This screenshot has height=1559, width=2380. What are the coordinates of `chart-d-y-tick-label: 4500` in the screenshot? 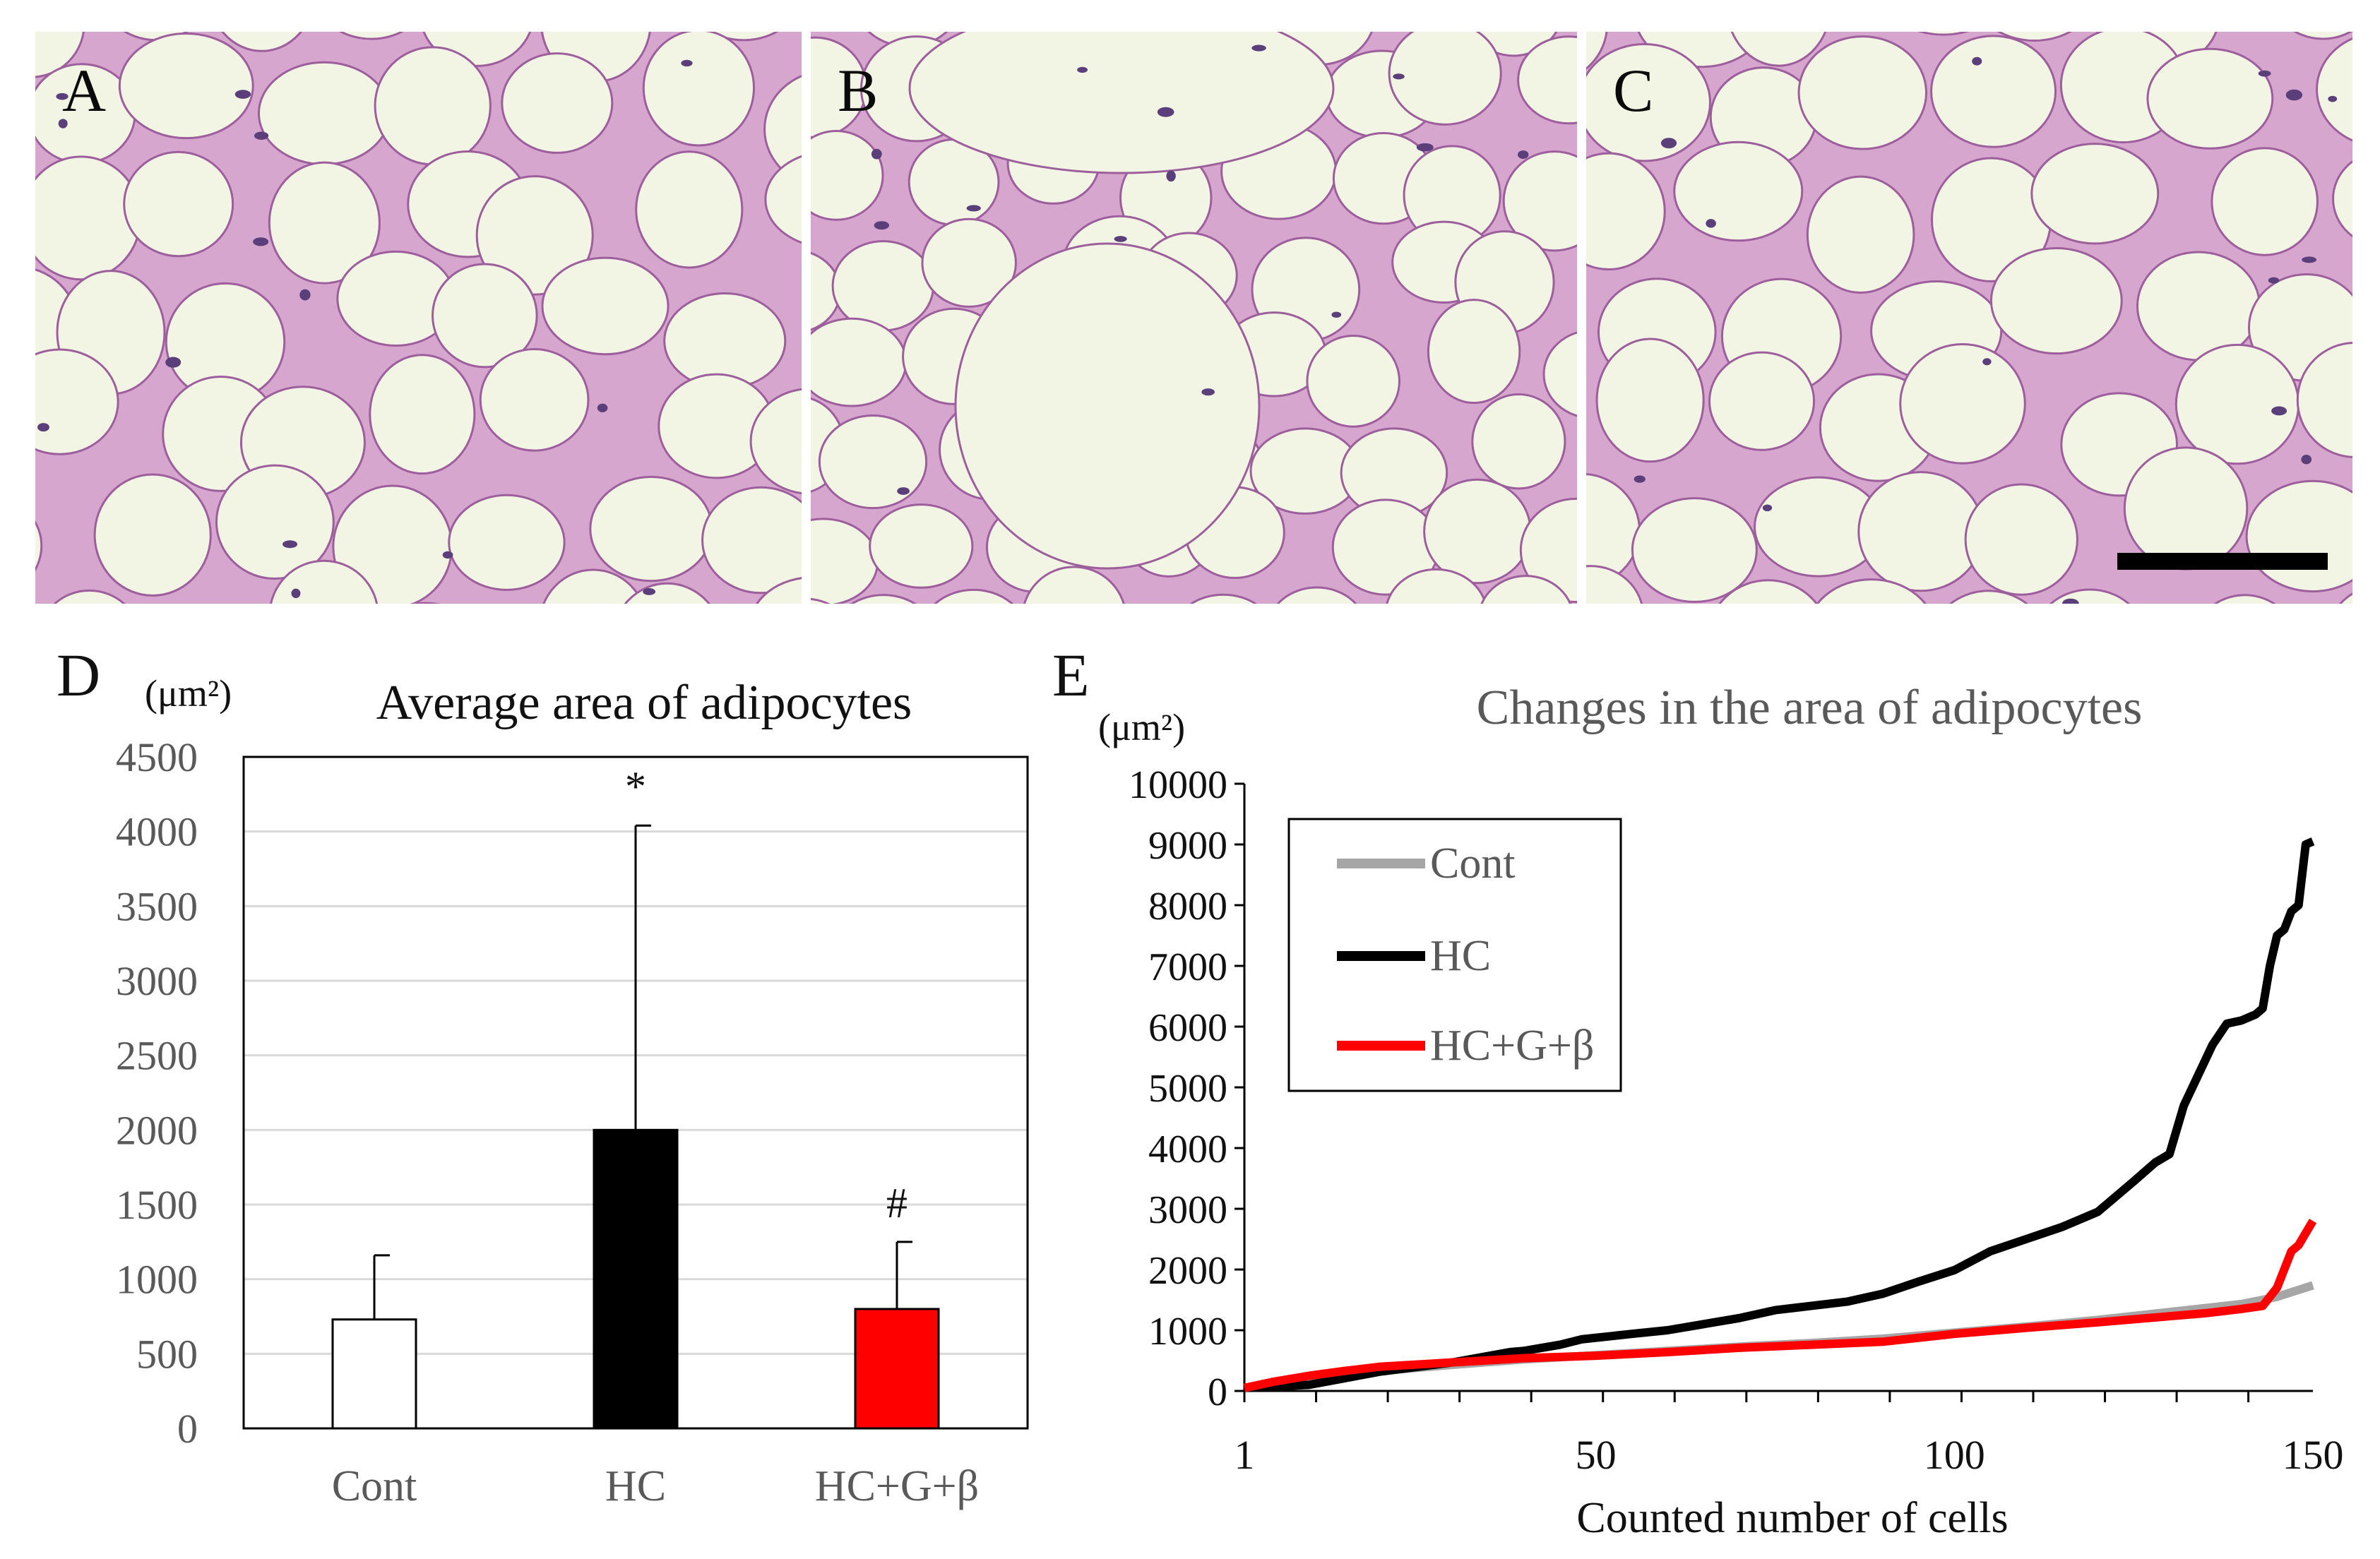 It's located at (157, 757).